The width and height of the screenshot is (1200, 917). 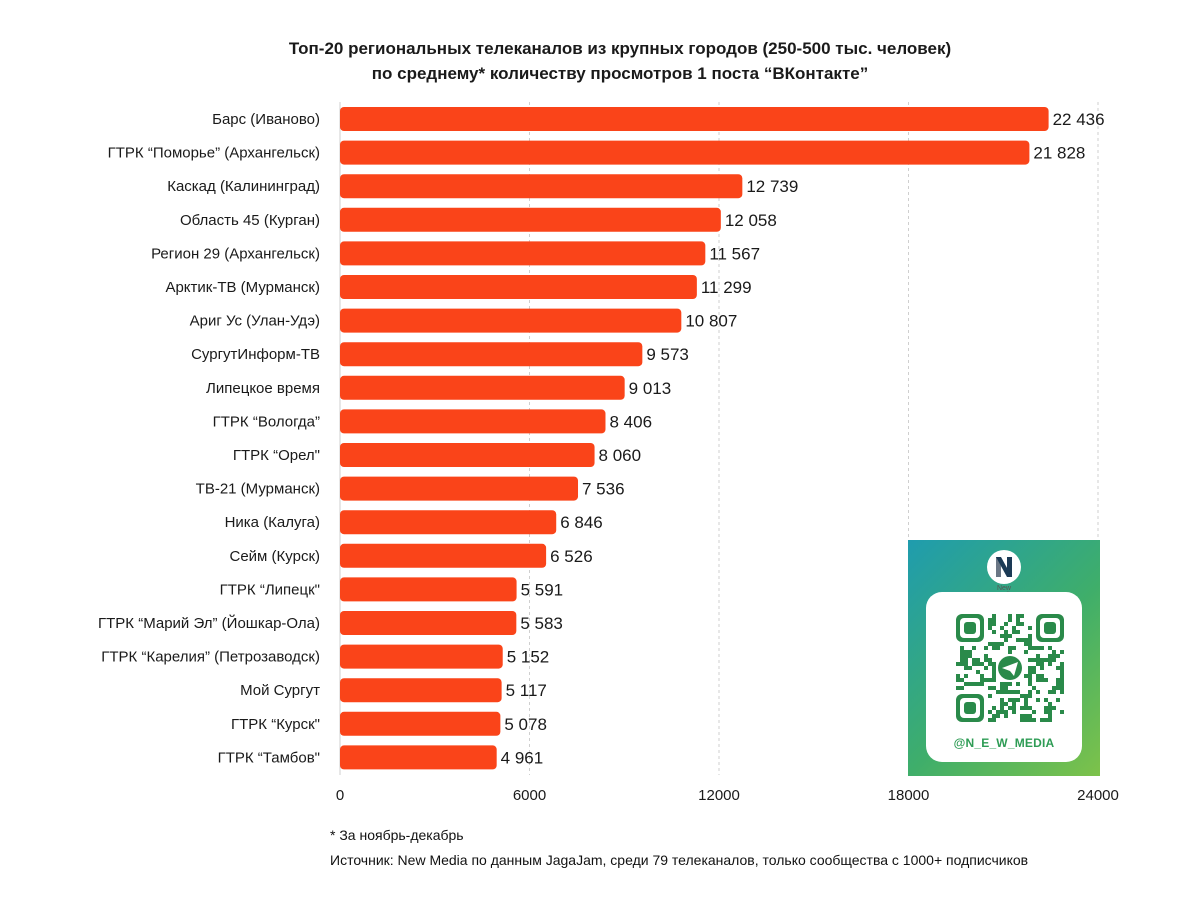 What do you see at coordinates (214, 153) in the screenshot?
I see `category-label: ГТРК “Поморье” (Архангельск)` at bounding box center [214, 153].